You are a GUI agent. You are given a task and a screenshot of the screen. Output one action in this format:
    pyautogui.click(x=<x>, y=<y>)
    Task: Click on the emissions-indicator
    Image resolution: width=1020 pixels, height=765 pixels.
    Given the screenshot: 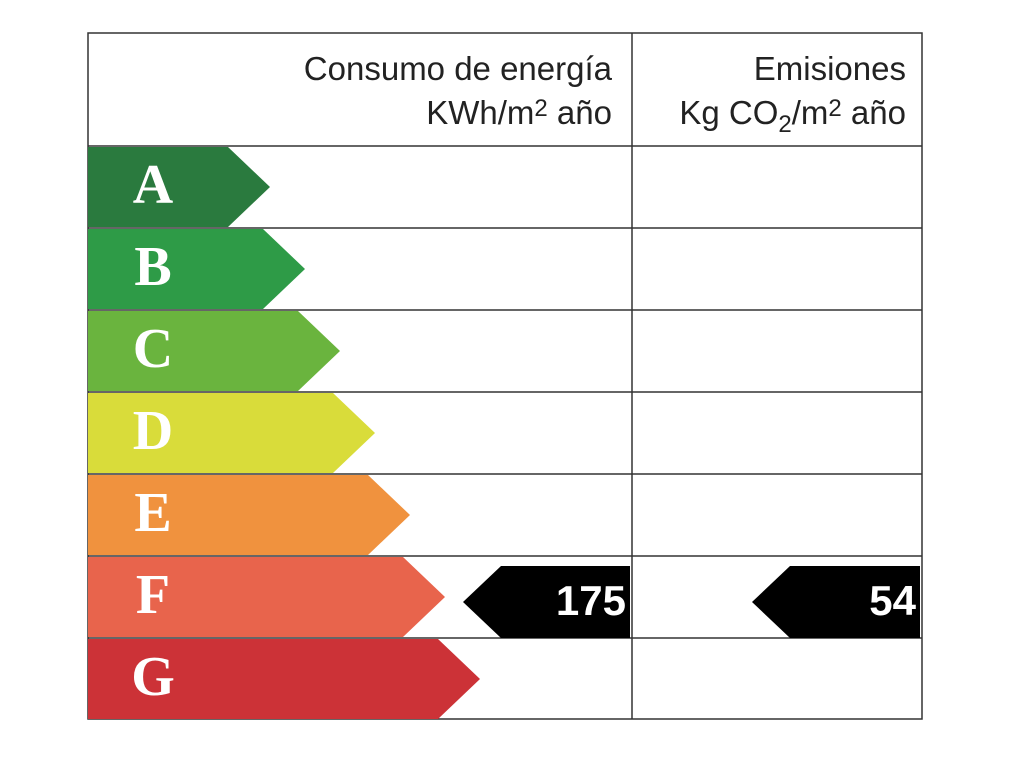 What is the action you would take?
    pyautogui.click(x=836, y=602)
    